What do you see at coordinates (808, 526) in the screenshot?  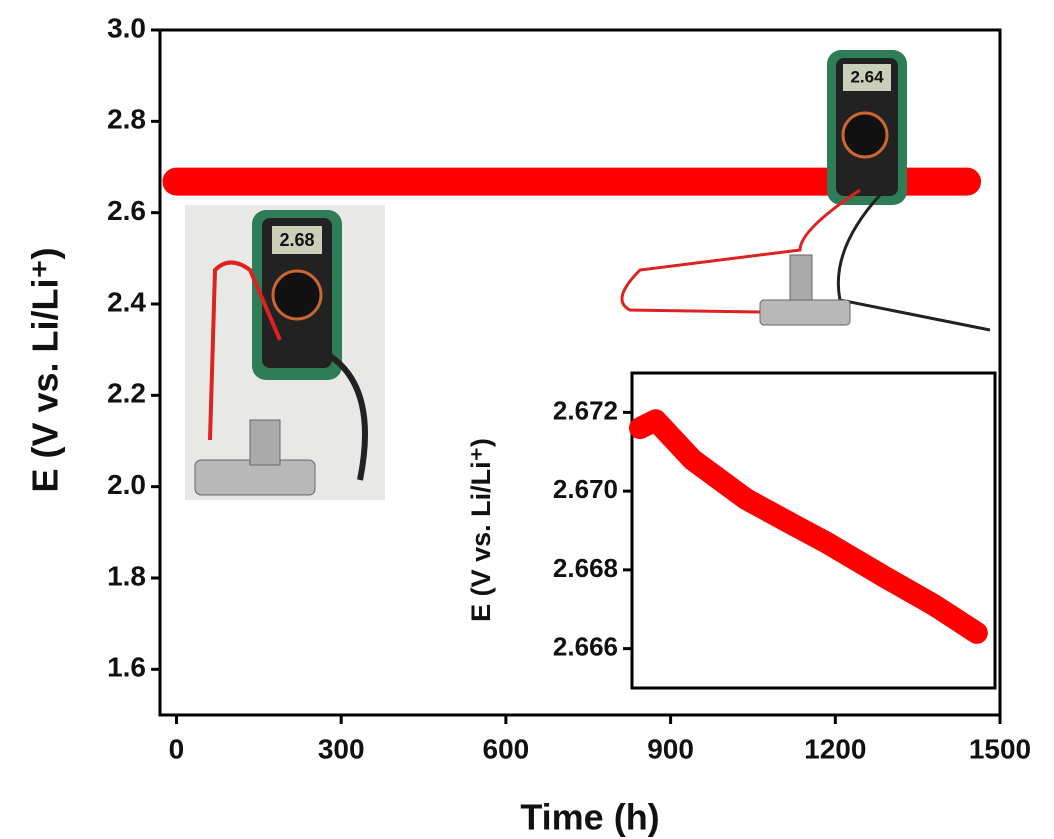 I see `data-line` at bounding box center [808, 526].